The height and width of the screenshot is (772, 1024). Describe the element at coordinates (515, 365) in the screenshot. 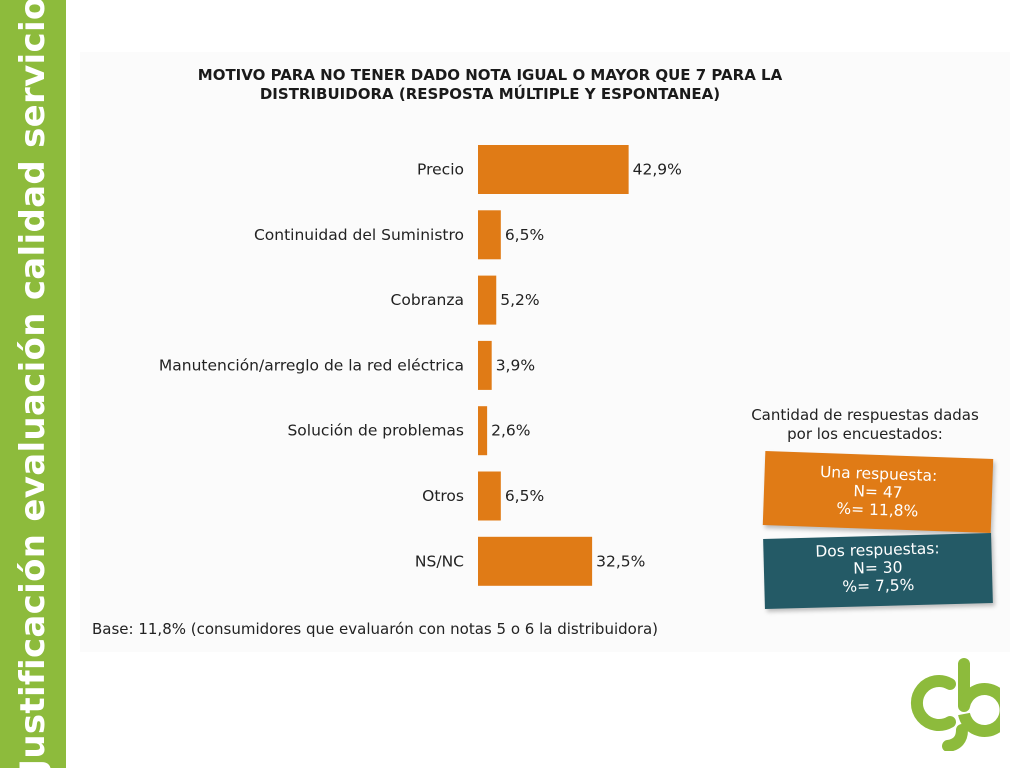

I see `value-label-3: 3,9%` at that location.